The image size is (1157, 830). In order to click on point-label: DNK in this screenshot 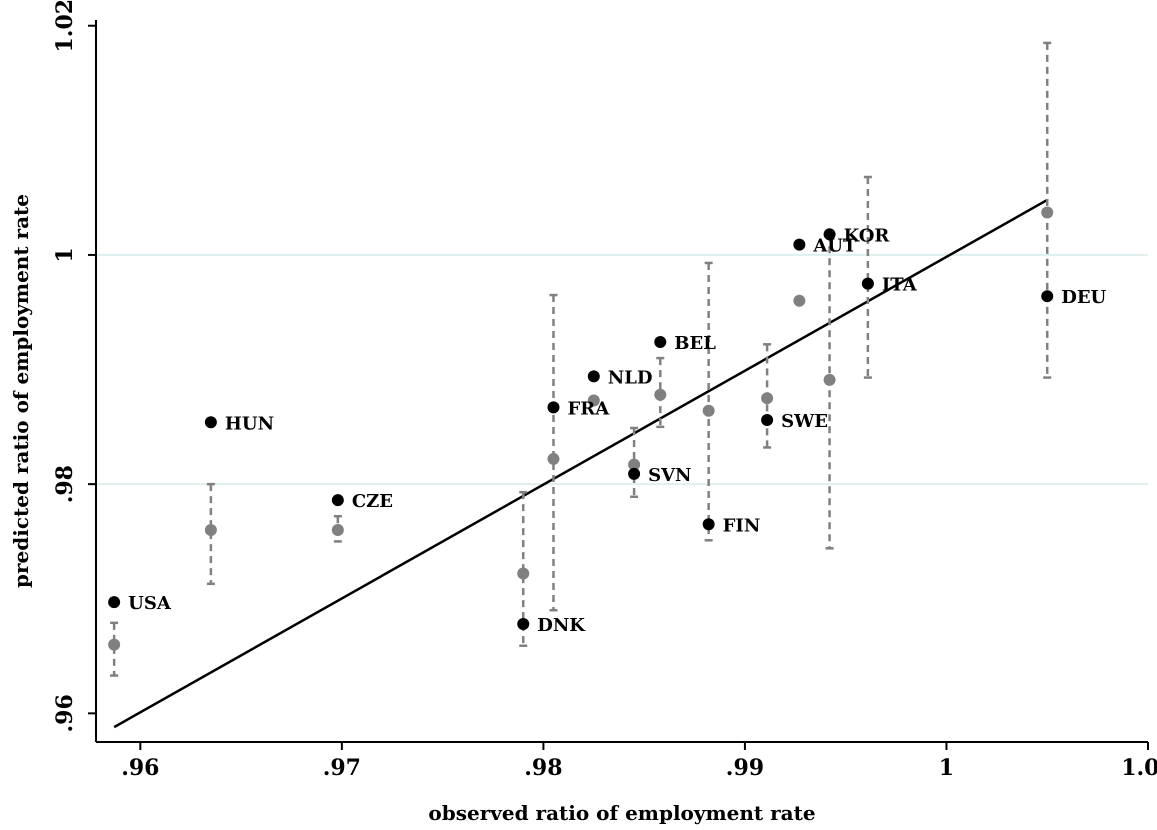, I will do `click(561, 625)`.